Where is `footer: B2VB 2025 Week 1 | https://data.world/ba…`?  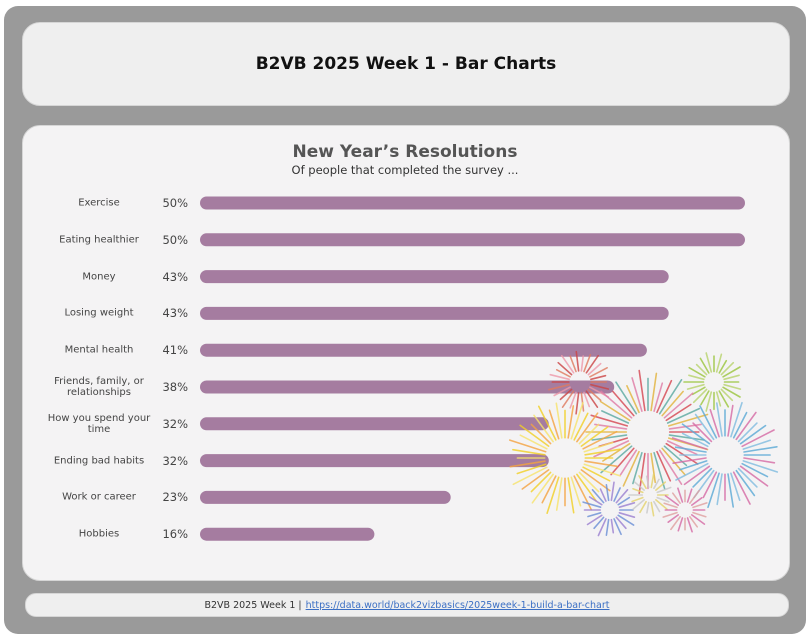
footer: B2VB 2025 Week 1 | https://data.world/ba… is located at coordinates (407, 605).